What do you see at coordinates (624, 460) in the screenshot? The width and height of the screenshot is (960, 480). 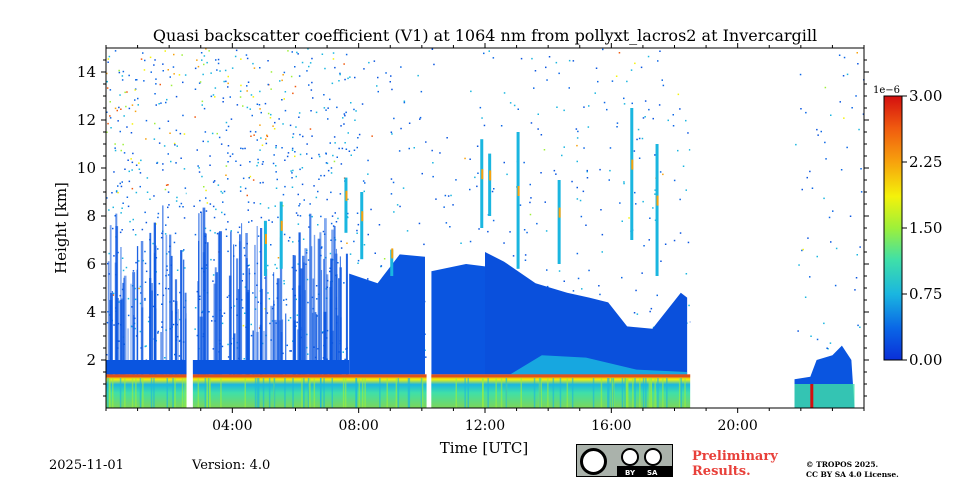 I see `cc-license-badge: BY SA` at bounding box center [624, 460].